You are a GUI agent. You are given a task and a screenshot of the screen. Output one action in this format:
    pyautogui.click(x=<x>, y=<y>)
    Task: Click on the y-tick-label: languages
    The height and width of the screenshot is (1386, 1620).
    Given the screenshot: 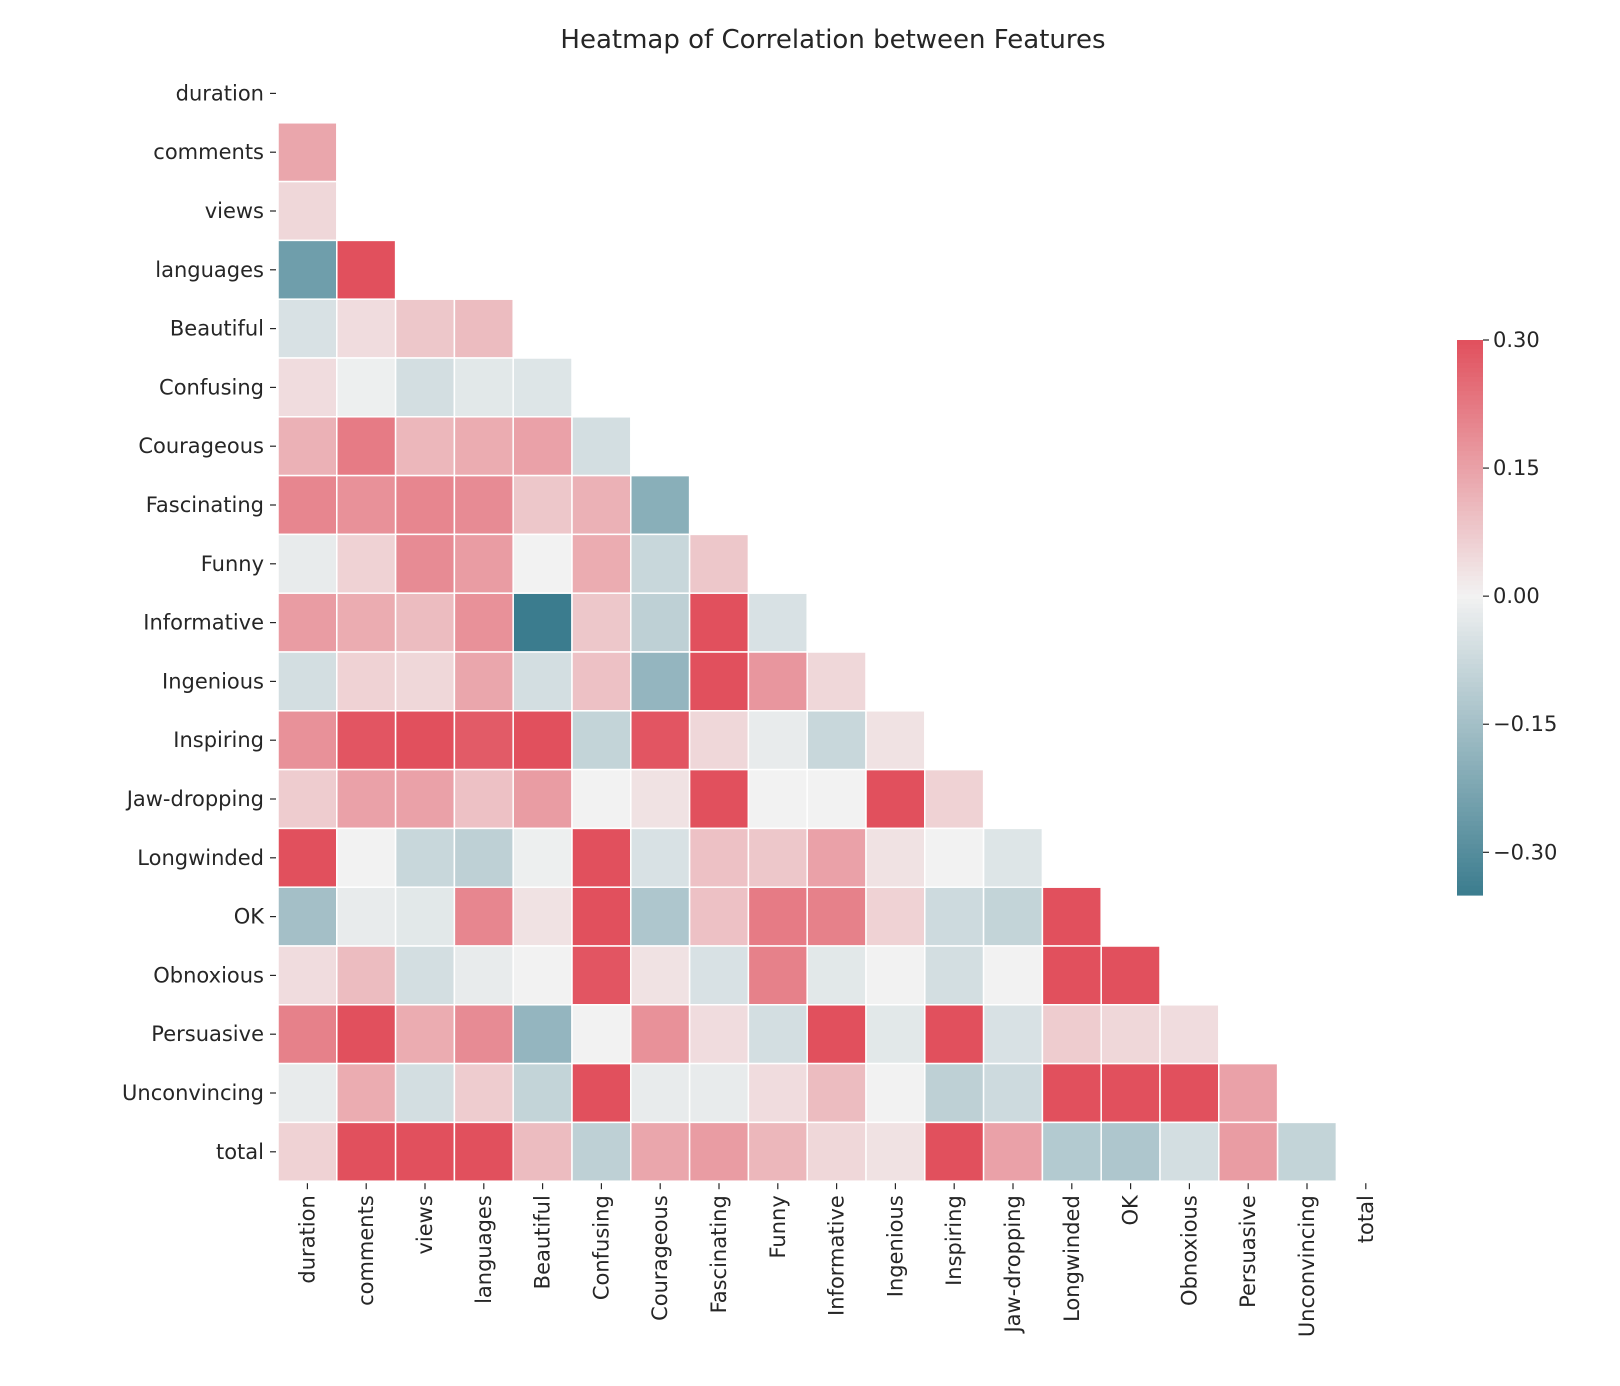 What is the action you would take?
    pyautogui.click(x=209, y=270)
    